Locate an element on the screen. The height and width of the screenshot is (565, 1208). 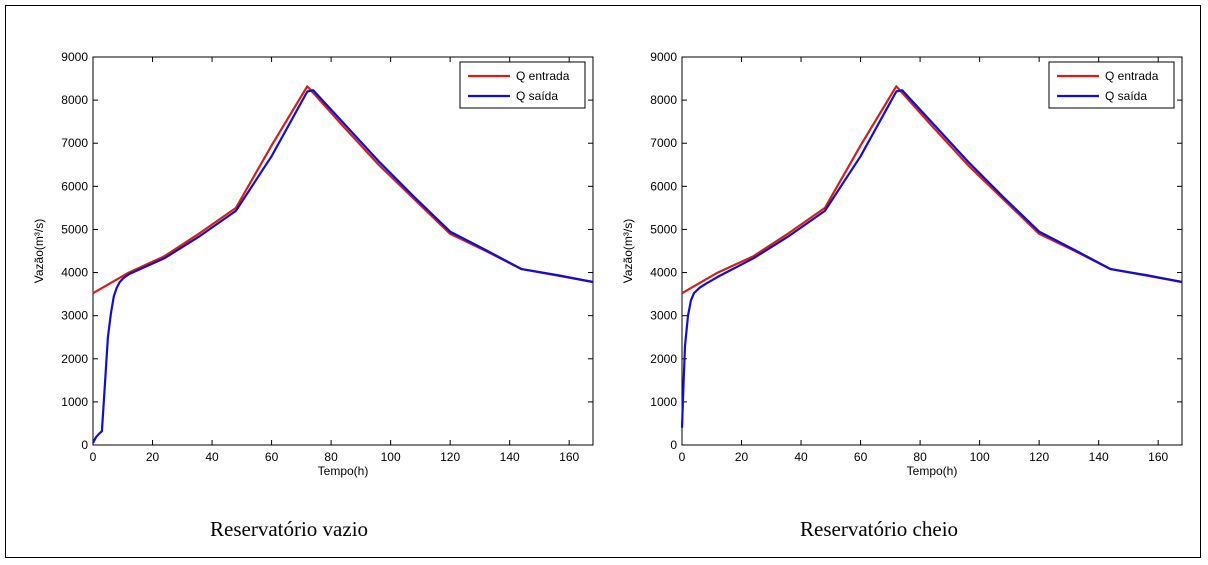
caption-reservatorio-vazio: Reservatório vazio is located at coordinates (289, 529).